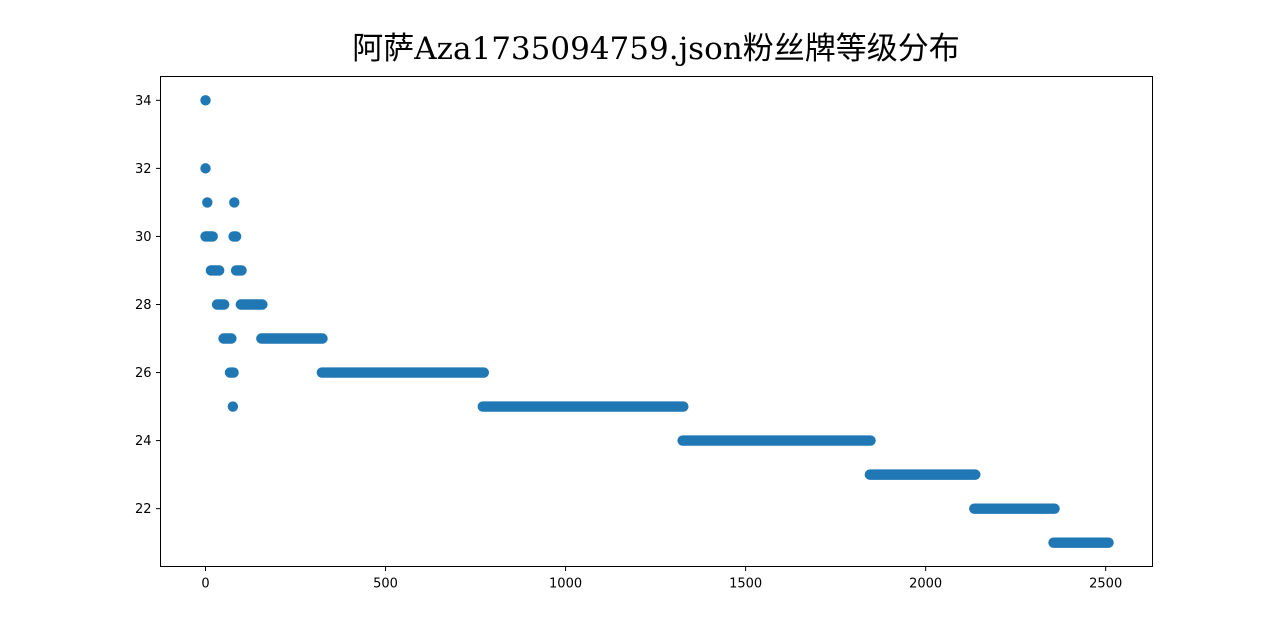 Image resolution: width=1280 pixels, height=637 pixels. Describe the element at coordinates (661, 579) in the screenshot. I see `x-axis: 0 500 1000 1500 2000 2500` at that location.